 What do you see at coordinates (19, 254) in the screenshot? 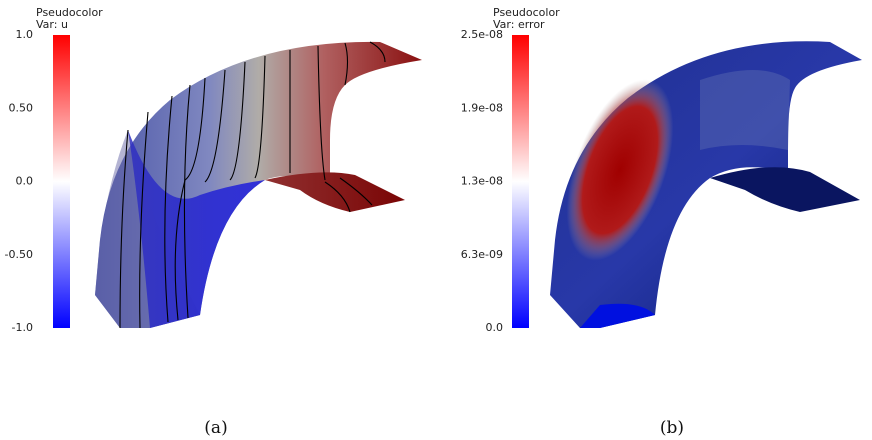
I see `colorbar-tick-label: -0.50` at bounding box center [19, 254].